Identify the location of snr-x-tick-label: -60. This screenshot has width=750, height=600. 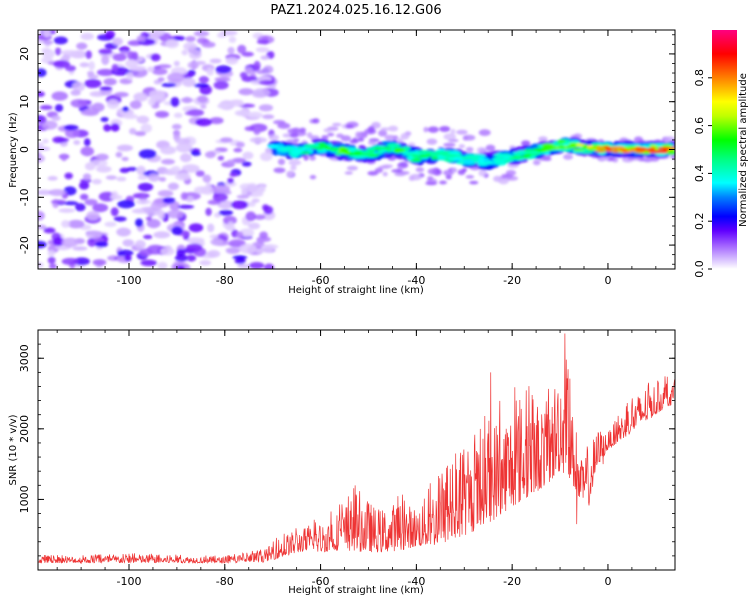
(321, 581).